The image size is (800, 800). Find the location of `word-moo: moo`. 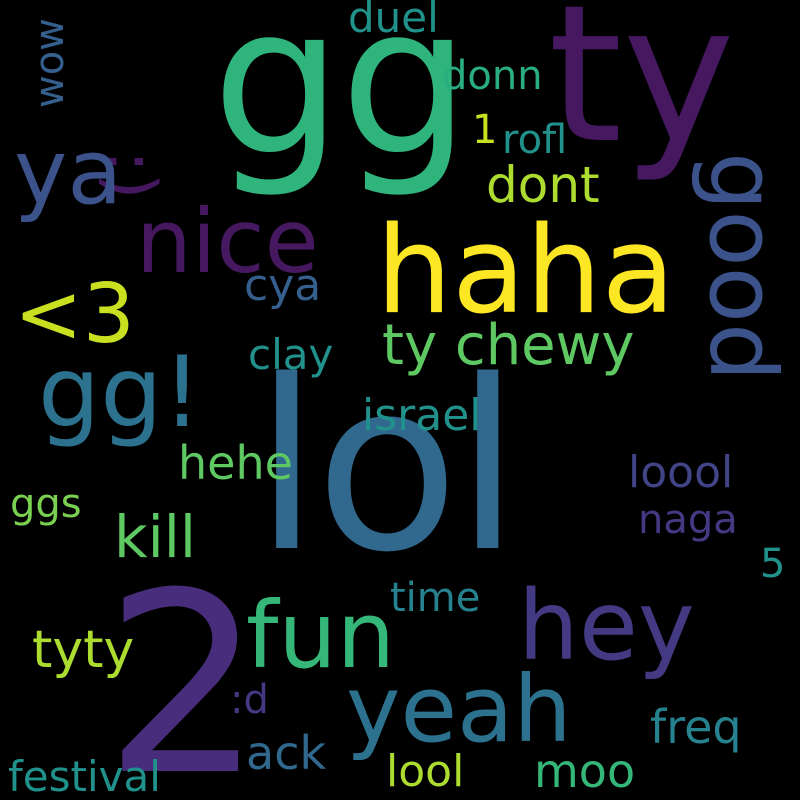

word-moo: moo is located at coordinates (585, 771).